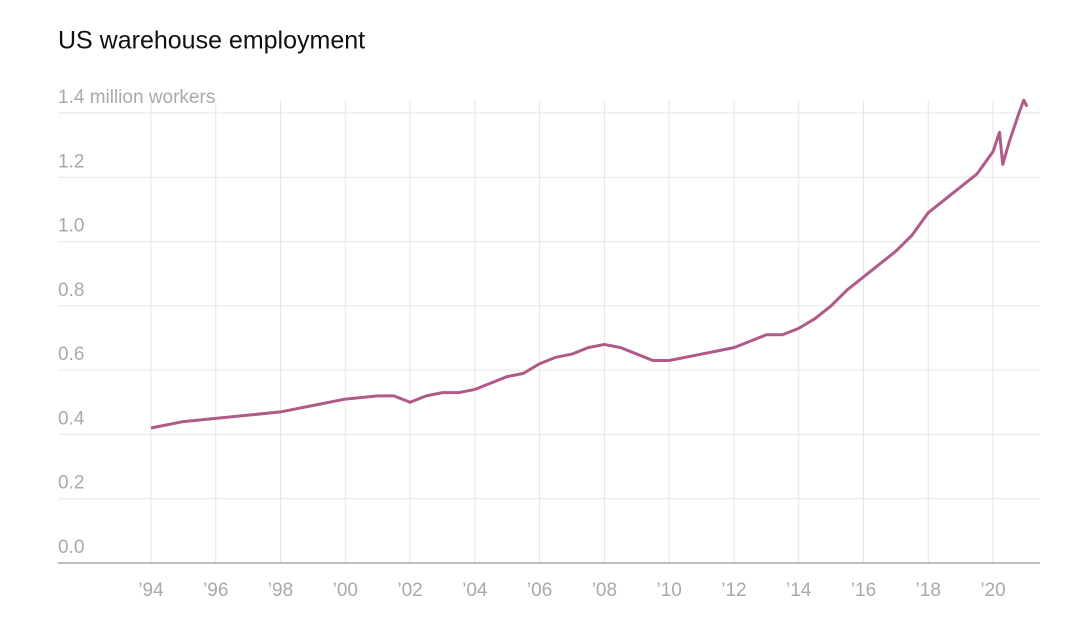 The image size is (1080, 623). I want to click on x-tick-label: ’96, so click(215, 590).